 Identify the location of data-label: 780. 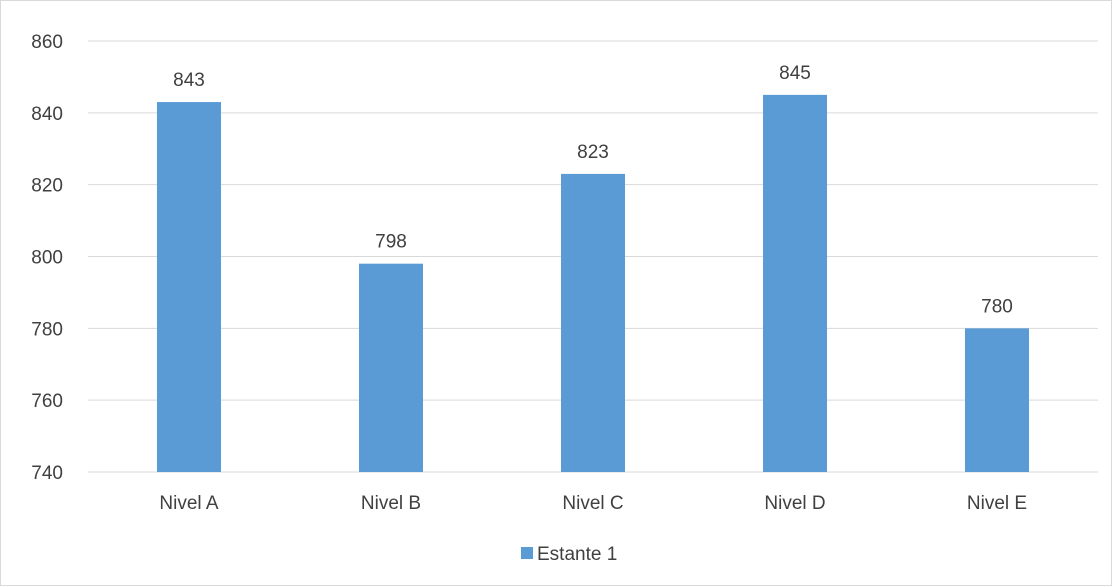
(997, 306).